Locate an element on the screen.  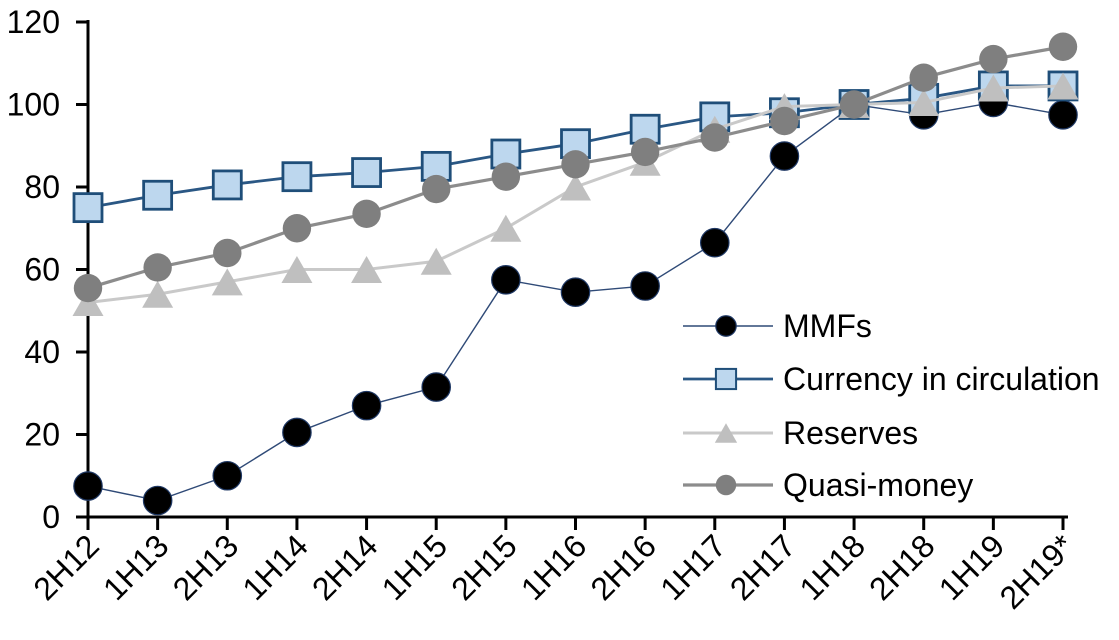
x-tick-label: 1H16 is located at coordinates (554, 567).